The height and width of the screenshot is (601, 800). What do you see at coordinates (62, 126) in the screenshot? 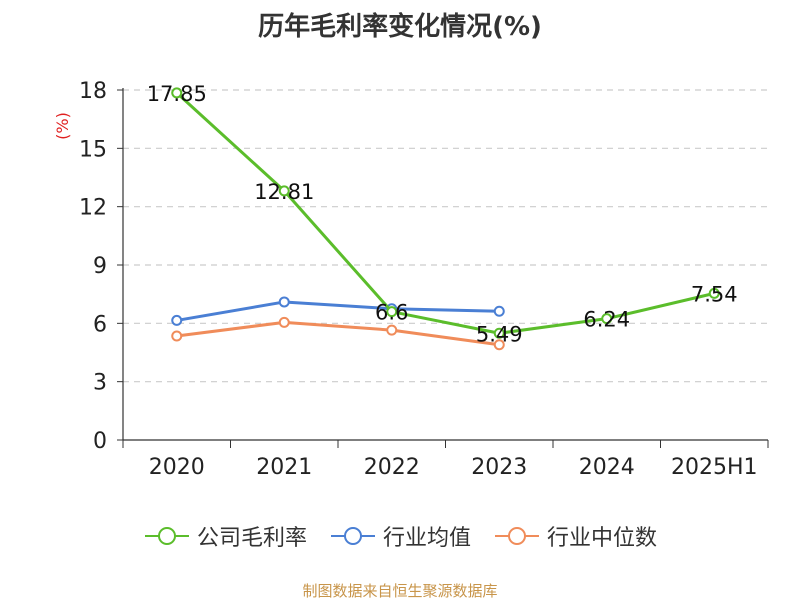
I see `y-axis-unit-label: (%)` at bounding box center [62, 126].